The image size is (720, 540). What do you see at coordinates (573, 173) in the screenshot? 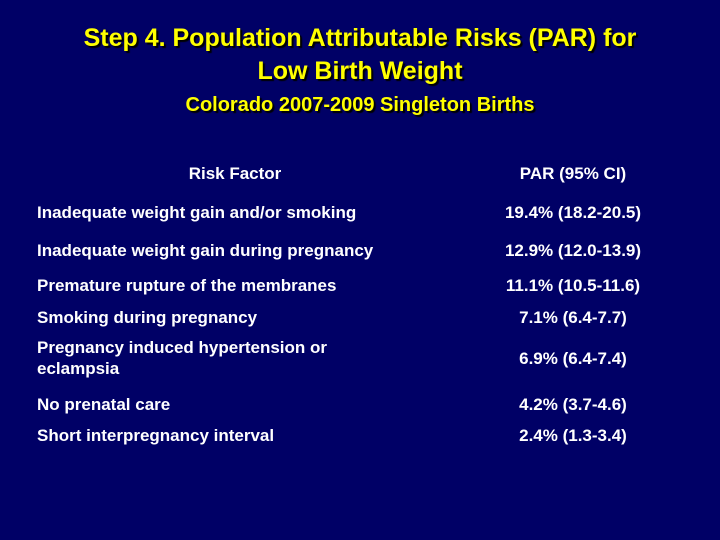
I see `header-par: PAR (95% CI)` at bounding box center [573, 173].